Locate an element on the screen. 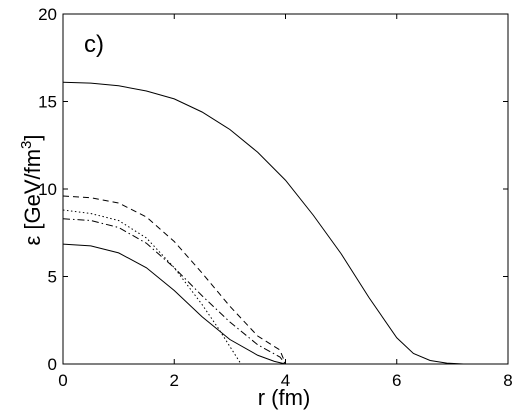  y-axis-label: ε [GeV/fm3] is located at coordinates (31, 189).